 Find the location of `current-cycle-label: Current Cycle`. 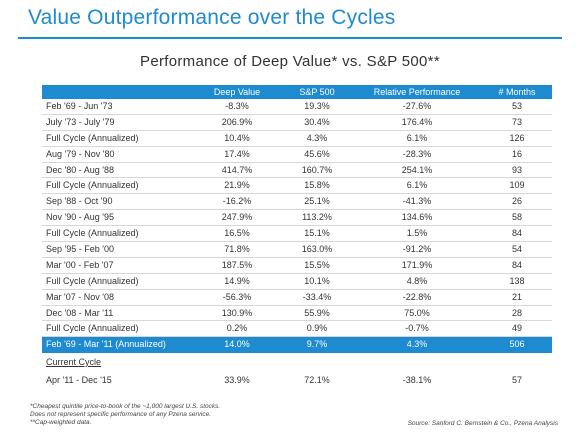

current-cycle-label: Current Cycle is located at coordinates (74, 362).